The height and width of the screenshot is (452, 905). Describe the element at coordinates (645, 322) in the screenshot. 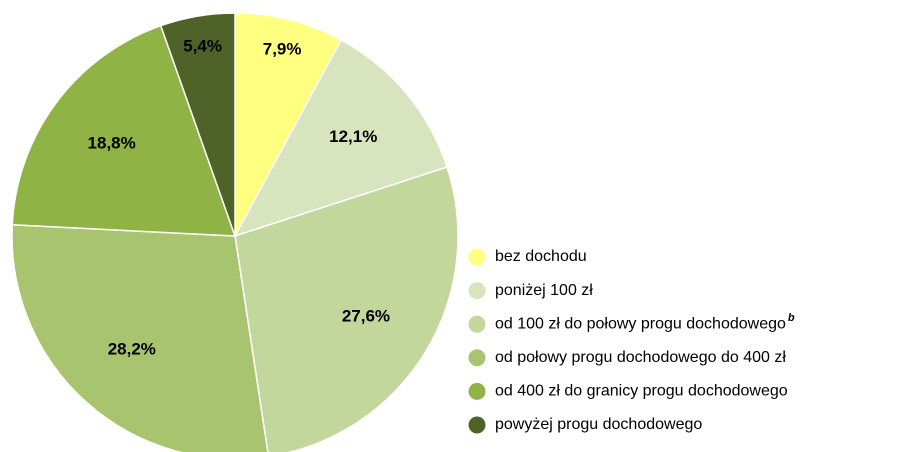

I see `legend-label: od 100 zł do połowy progu dochodowego b` at that location.